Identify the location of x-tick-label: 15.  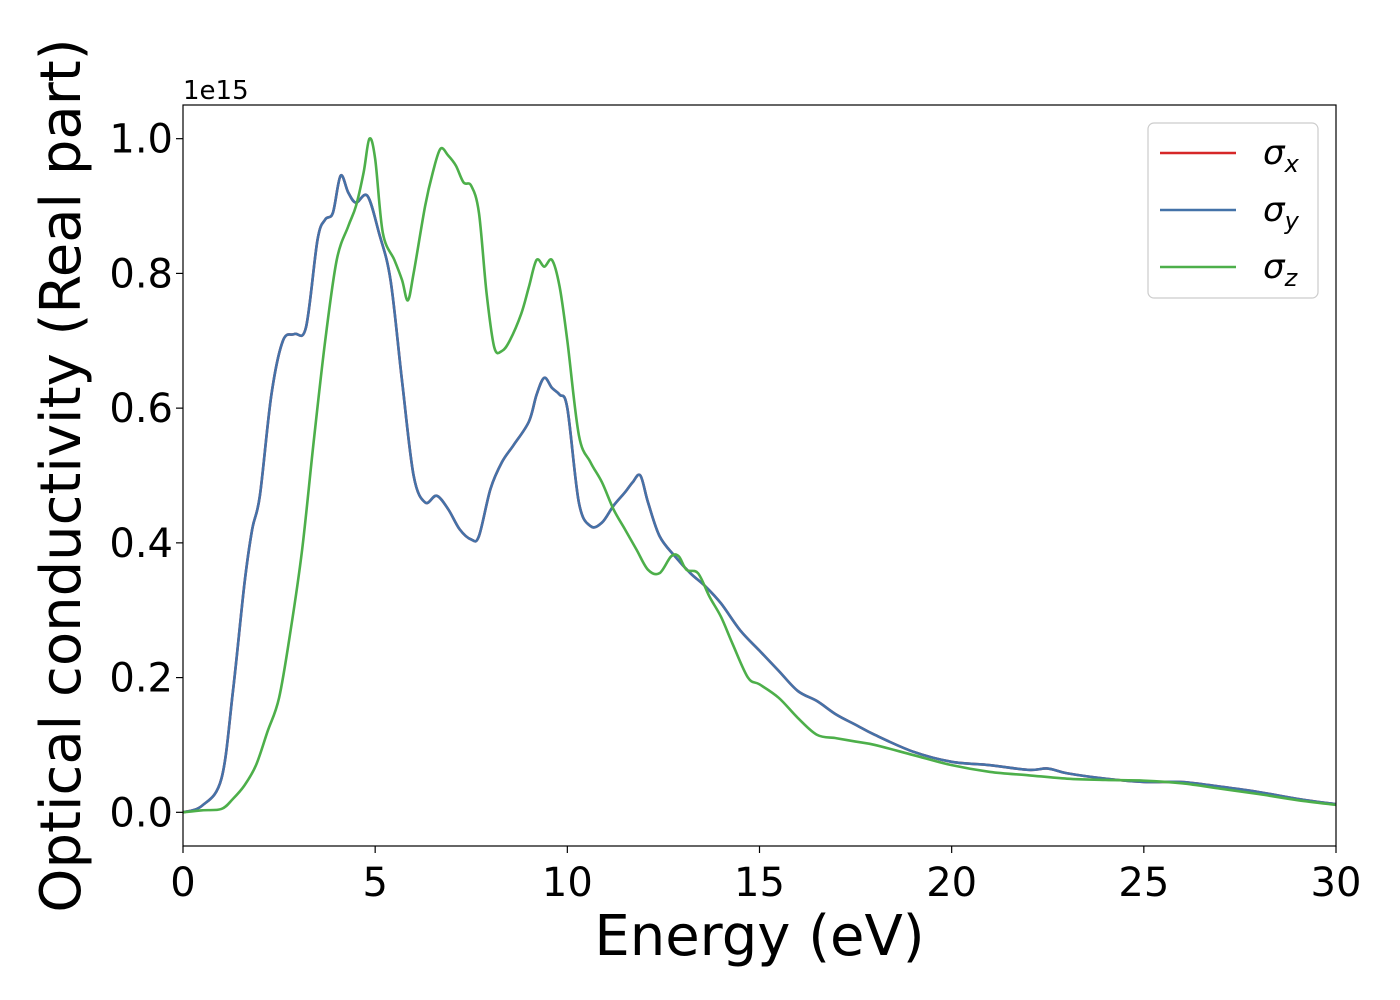
(759, 883).